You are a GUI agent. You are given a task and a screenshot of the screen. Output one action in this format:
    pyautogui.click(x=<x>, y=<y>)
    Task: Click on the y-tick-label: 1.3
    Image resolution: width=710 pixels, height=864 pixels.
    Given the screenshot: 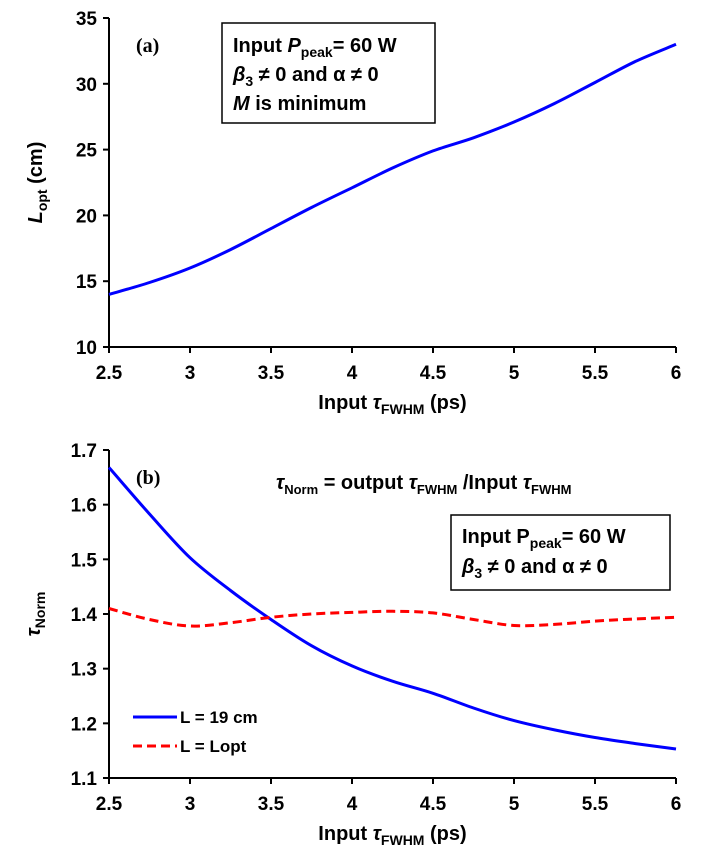 What is the action you would take?
    pyautogui.click(x=84, y=670)
    